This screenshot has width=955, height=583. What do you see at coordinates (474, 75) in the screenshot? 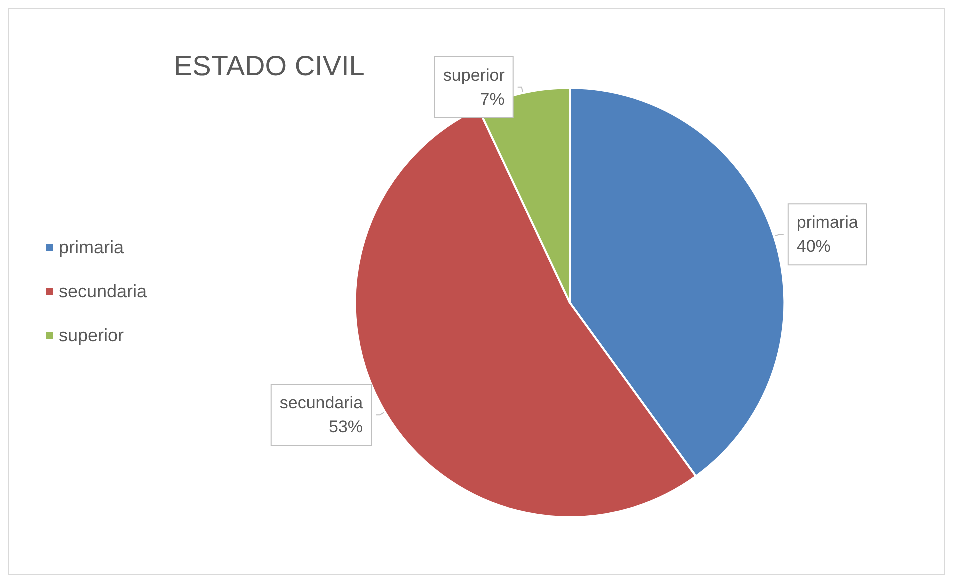
I see `slice-label: superior` at bounding box center [474, 75].